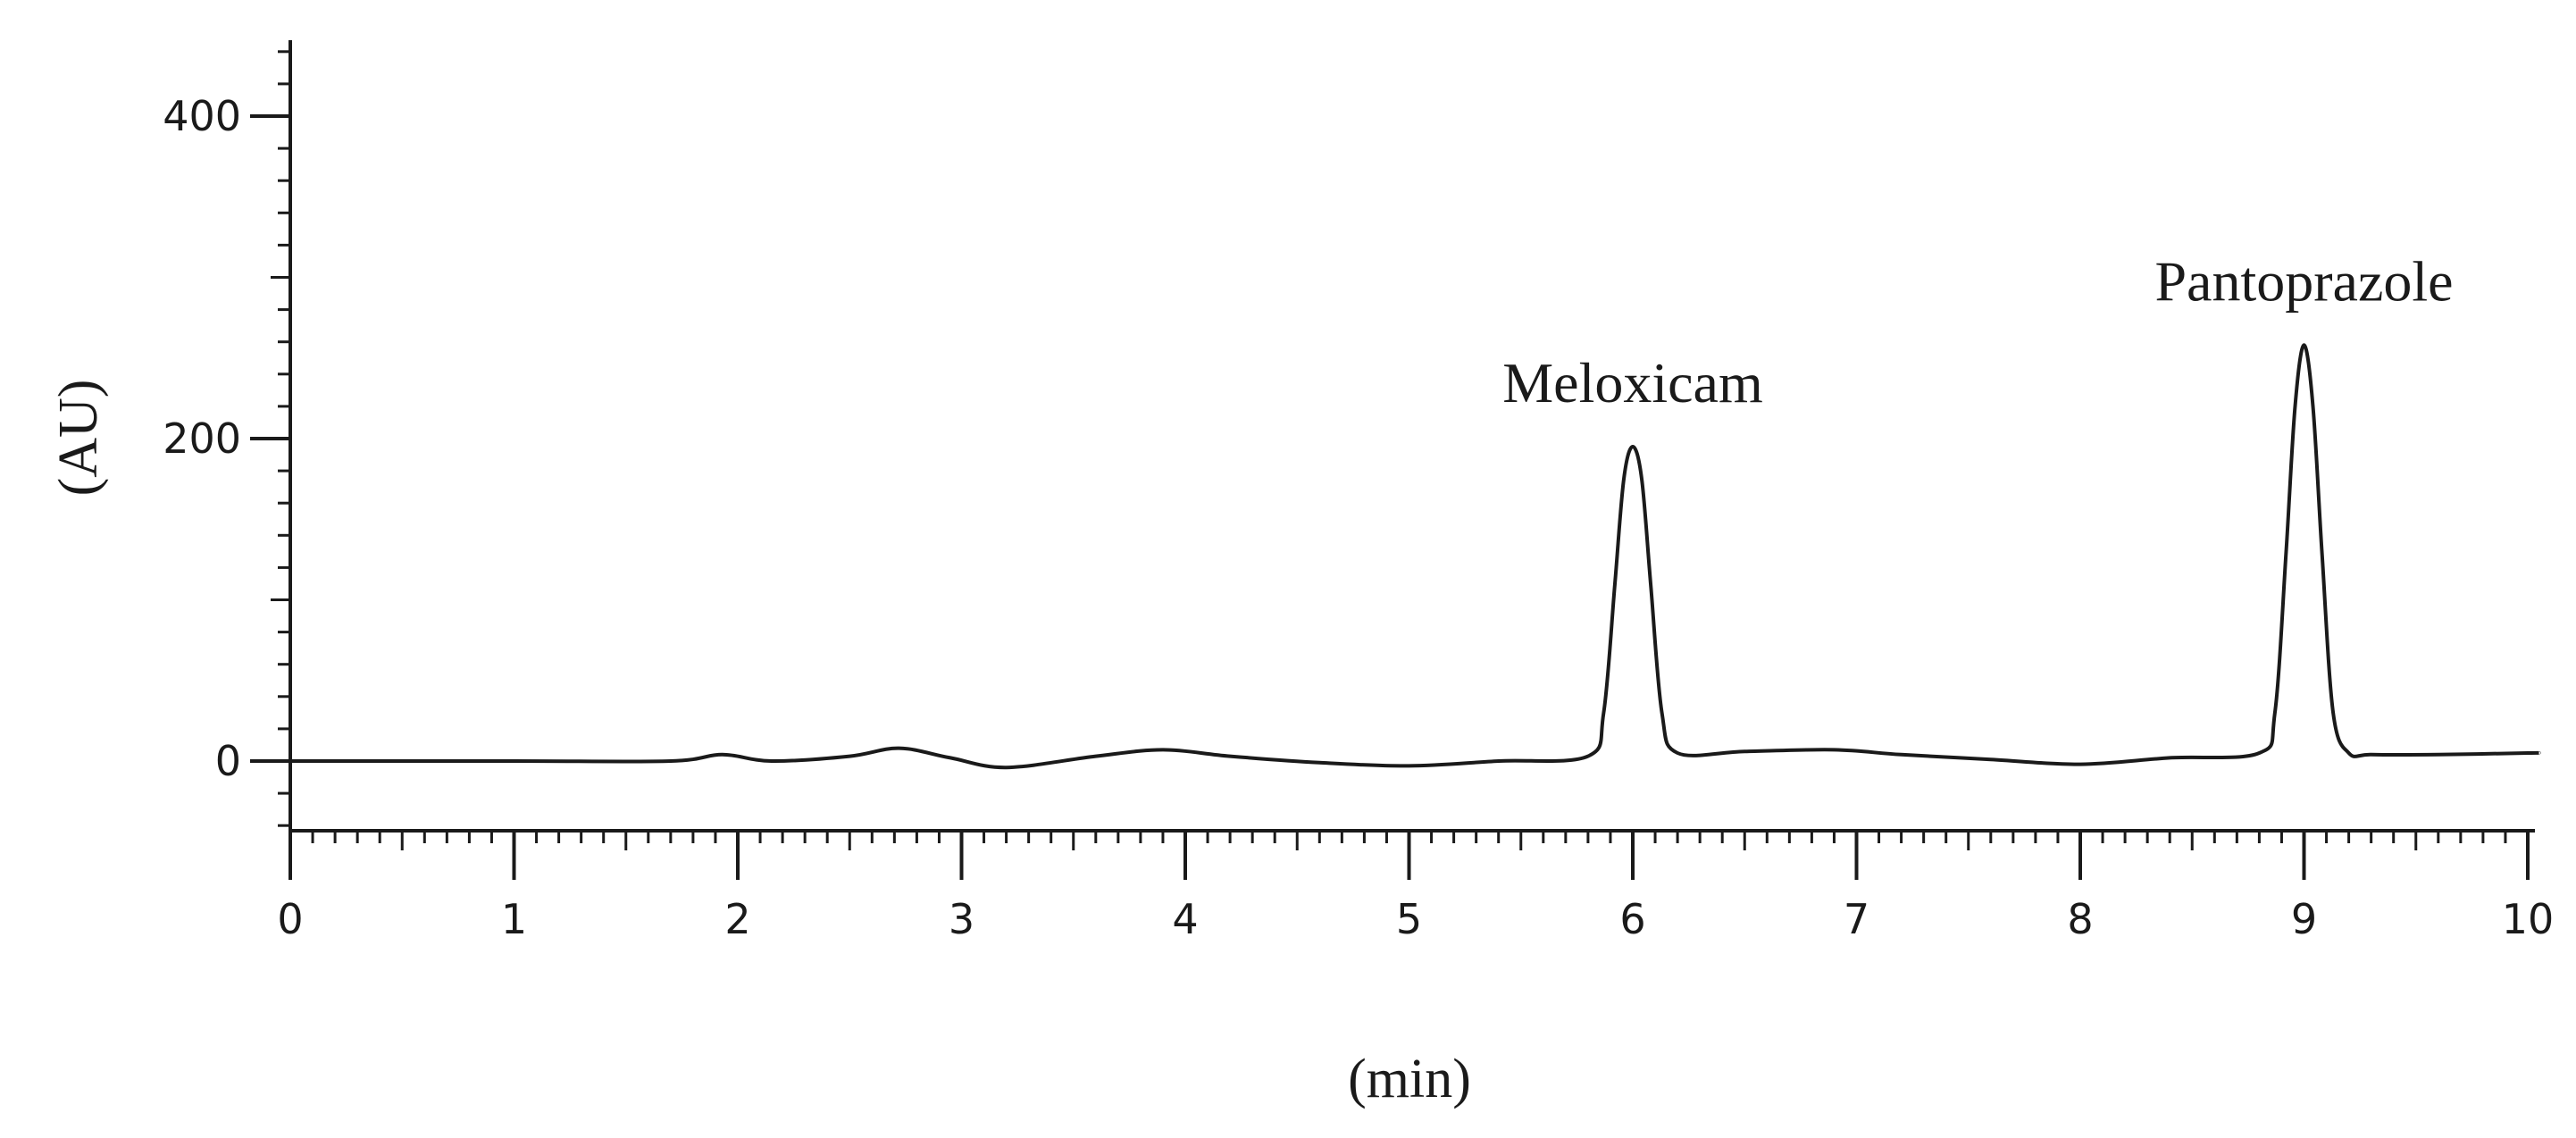 Image resolution: width=2576 pixels, height=1138 pixels. Describe the element at coordinates (79, 438) in the screenshot. I see `y-axis-title: (AU)` at that location.